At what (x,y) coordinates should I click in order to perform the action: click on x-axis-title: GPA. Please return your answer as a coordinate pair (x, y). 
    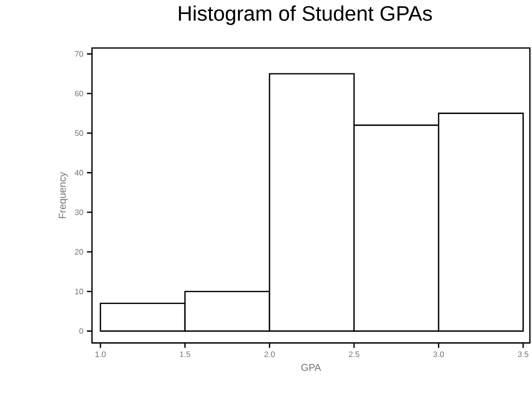
    Looking at the image, I should click on (311, 368).